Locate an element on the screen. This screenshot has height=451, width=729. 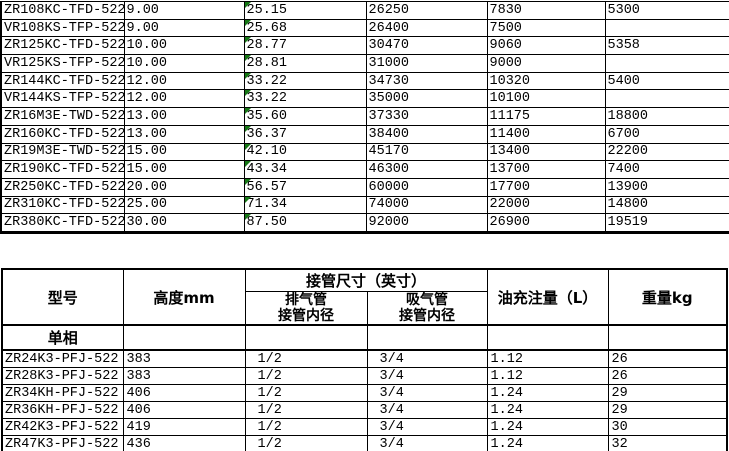
cell: 42.10 is located at coordinates (305, 152).